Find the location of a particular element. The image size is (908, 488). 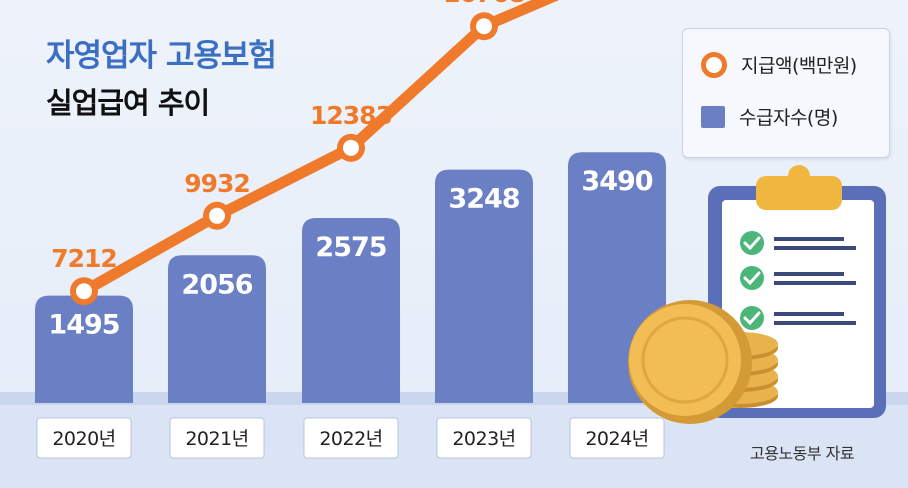

bar-value-label-0: 1495 is located at coordinates (83, 325).